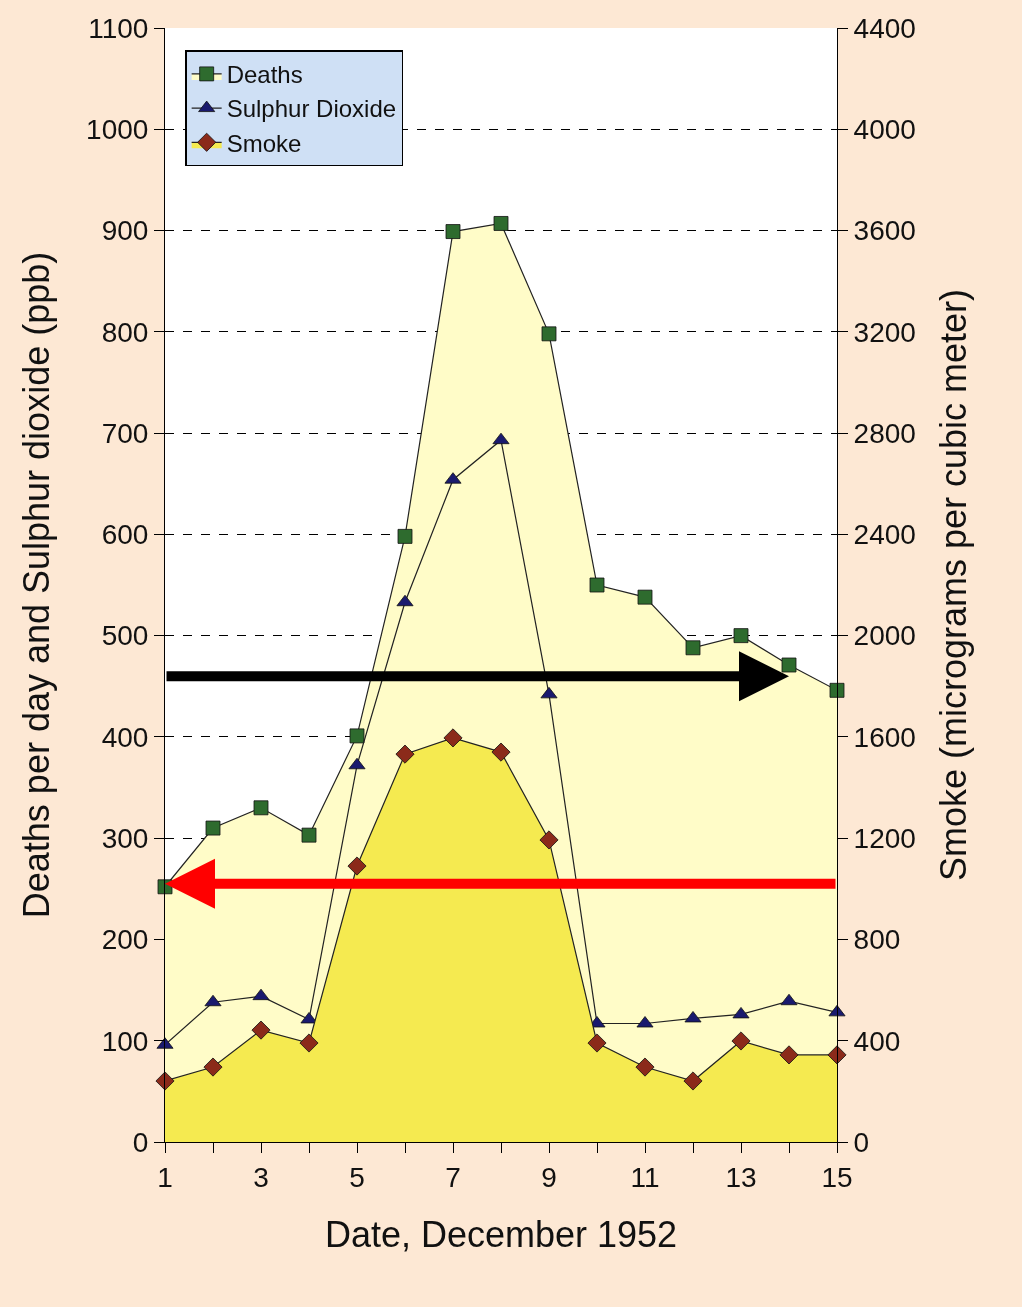  I want to click on y-tick-label: 1100, so click(118, 28).